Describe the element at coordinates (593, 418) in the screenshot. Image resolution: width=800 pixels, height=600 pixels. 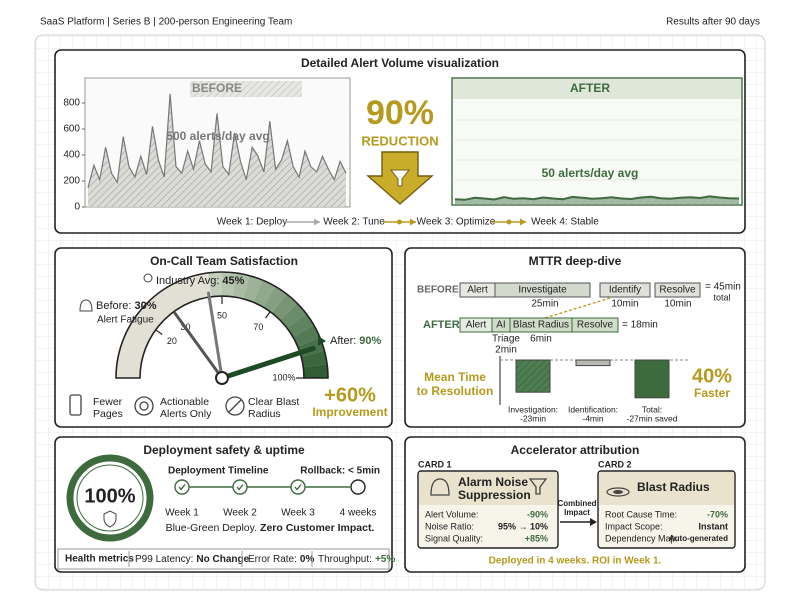
I see `savings-bar-label: -4min` at that location.